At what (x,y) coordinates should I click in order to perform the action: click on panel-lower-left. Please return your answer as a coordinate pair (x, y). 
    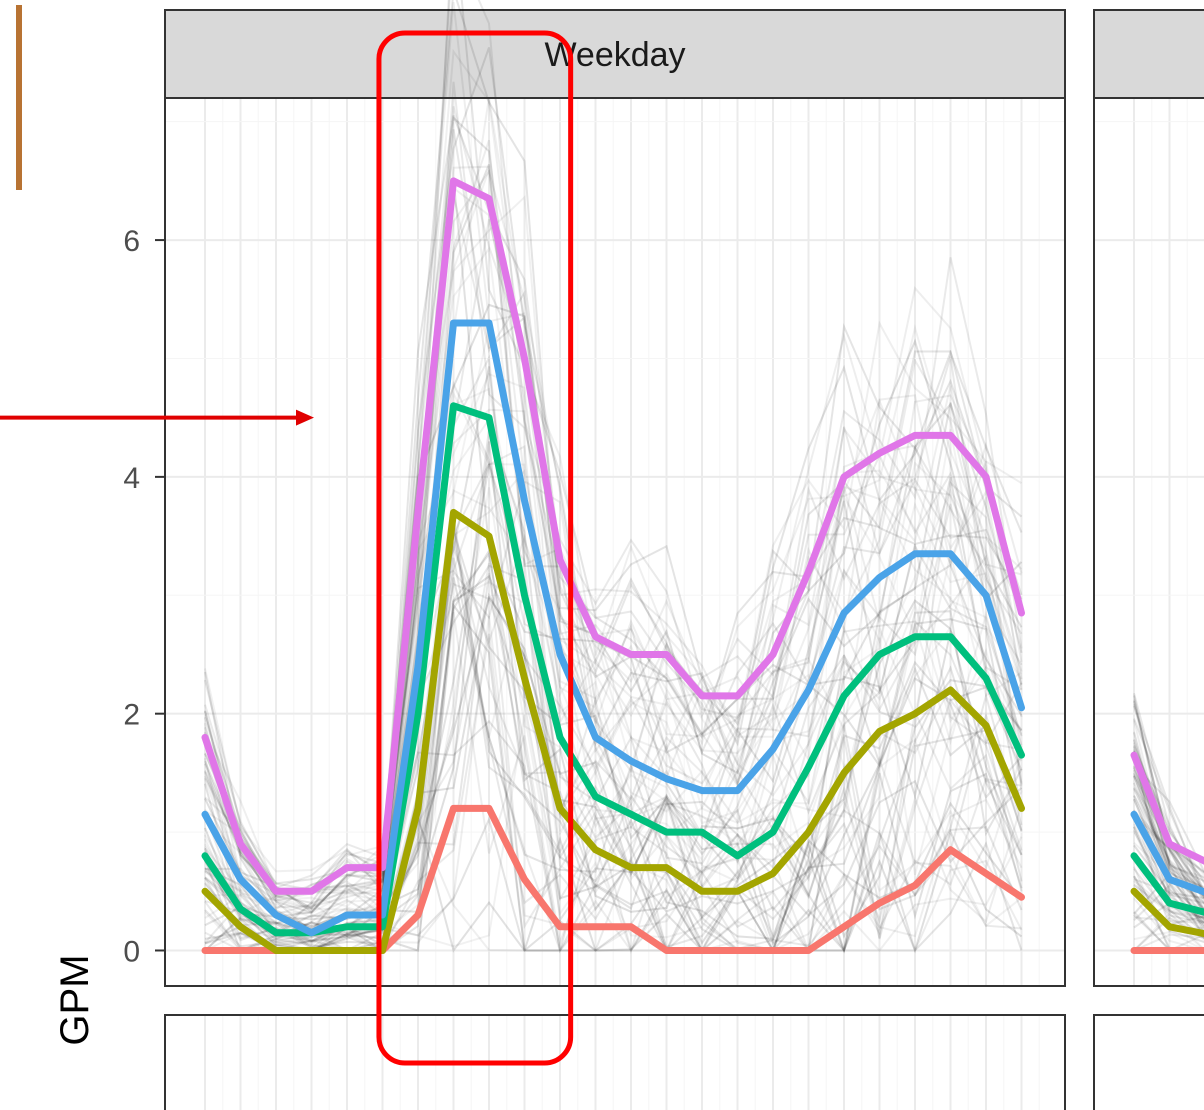
    Looking at the image, I should click on (615, 1062).